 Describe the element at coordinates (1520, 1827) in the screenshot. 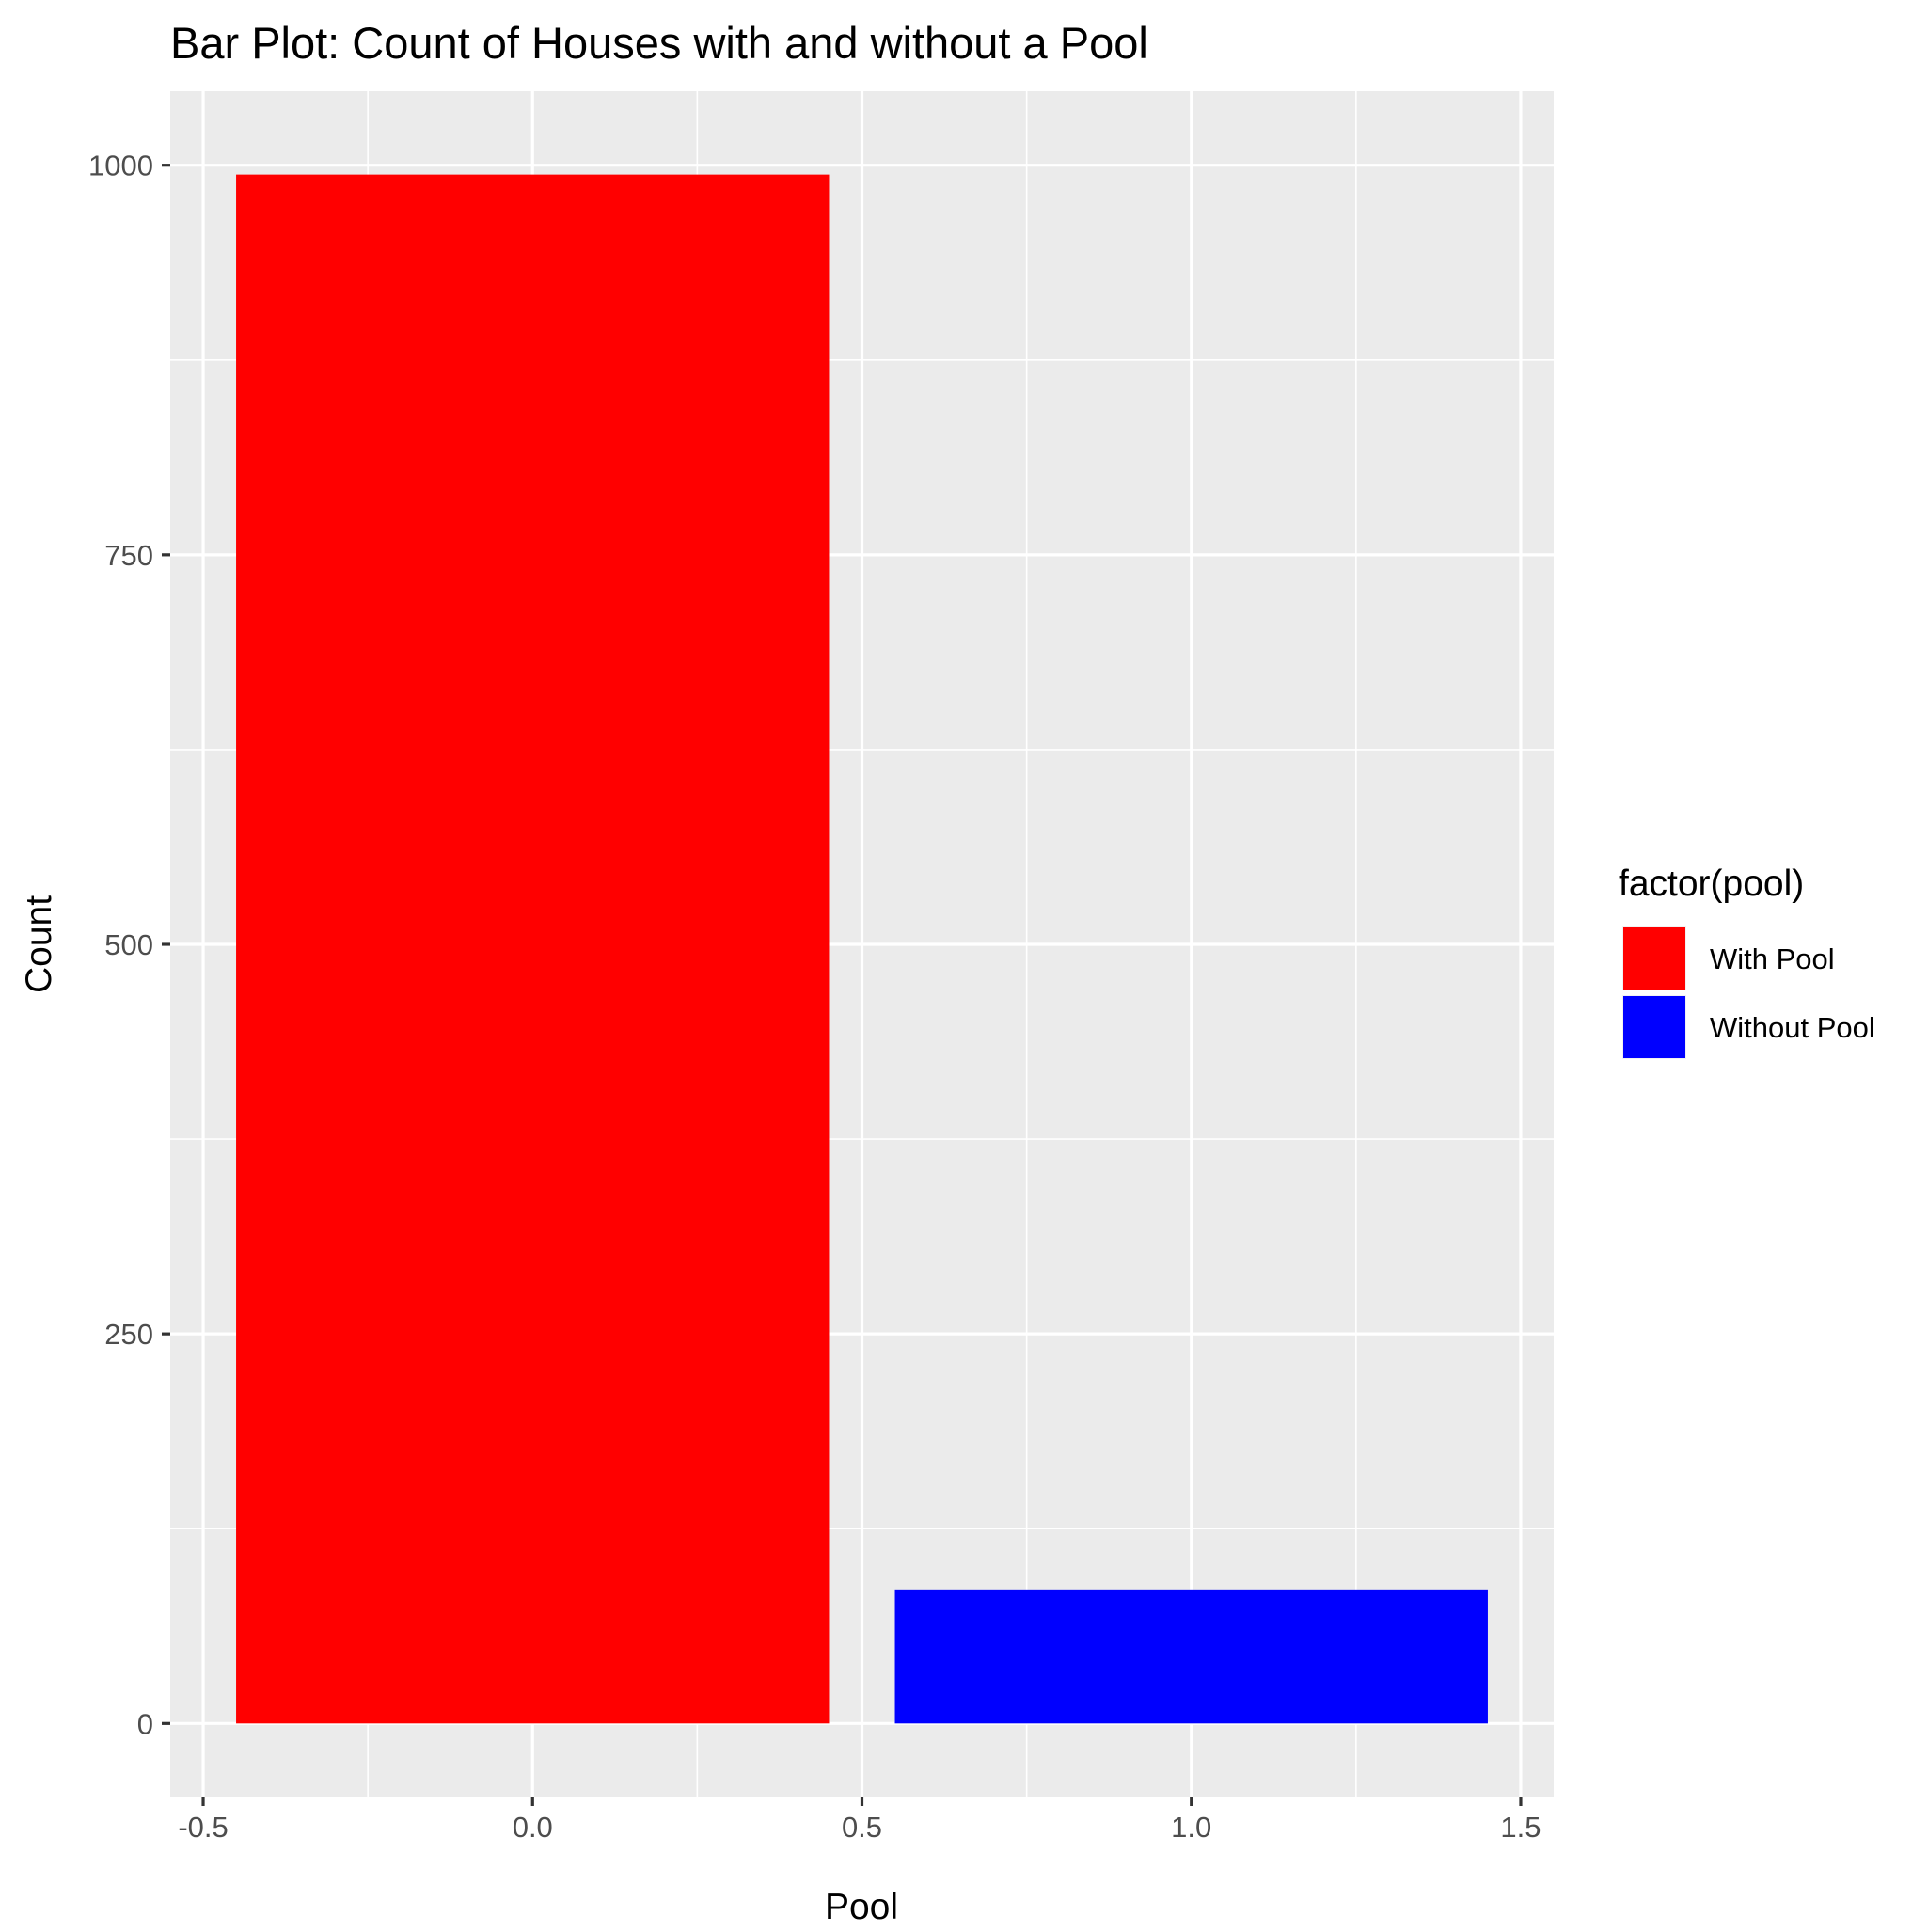

I see `x-tick-label: 1.5` at that location.